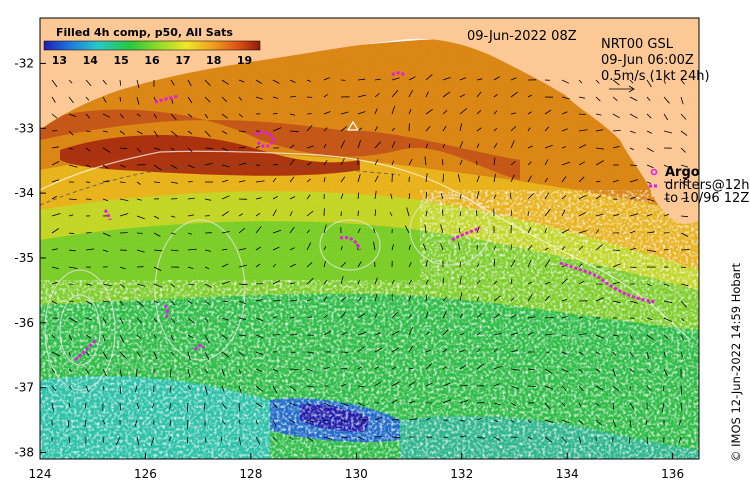  Describe the element at coordinates (631, 89) in the screenshot. I see `scale-arrow-icon` at that location.